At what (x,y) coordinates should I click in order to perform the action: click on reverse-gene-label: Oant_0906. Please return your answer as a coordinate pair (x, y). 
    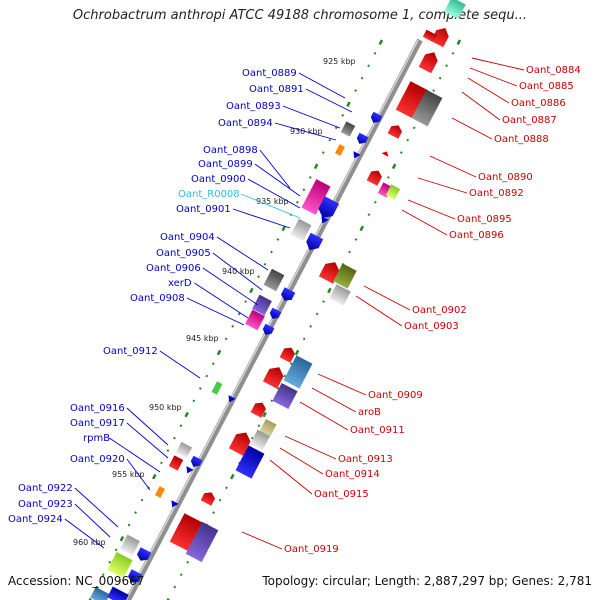
    Looking at the image, I should click on (173, 268).